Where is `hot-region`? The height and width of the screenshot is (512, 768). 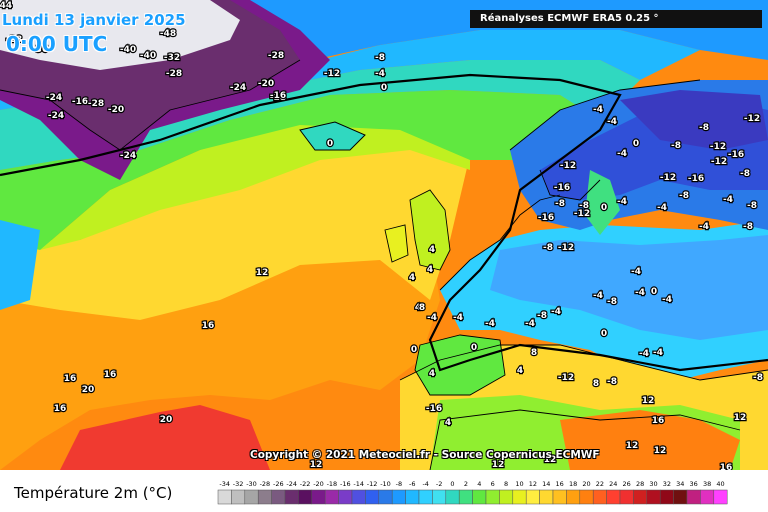 hot-region is located at coordinates (165, 437).